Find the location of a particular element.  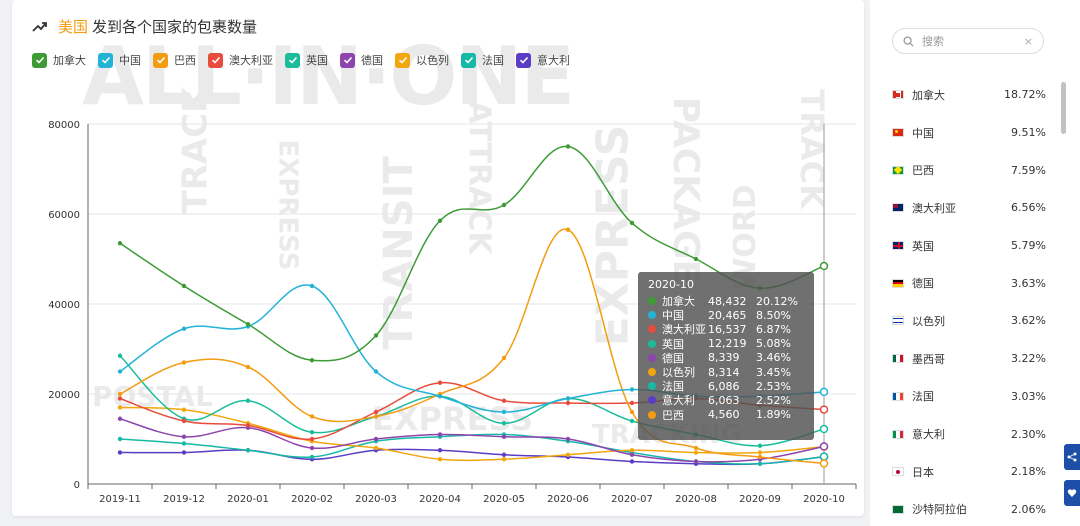

country-name: 巴西 is located at coordinates (923, 171).